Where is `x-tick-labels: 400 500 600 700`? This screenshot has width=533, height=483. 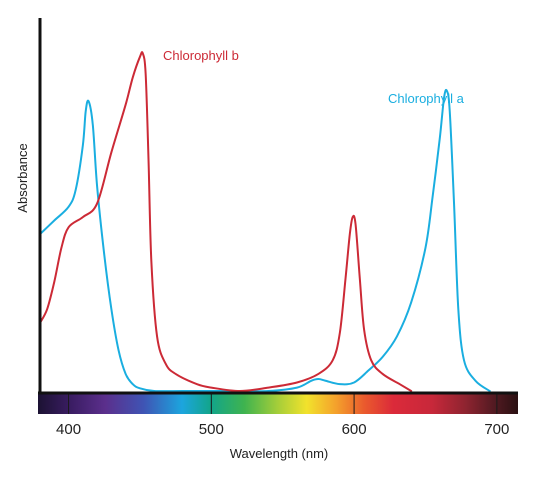
x-tick-labels: 400 500 600 700 is located at coordinates (282, 429).